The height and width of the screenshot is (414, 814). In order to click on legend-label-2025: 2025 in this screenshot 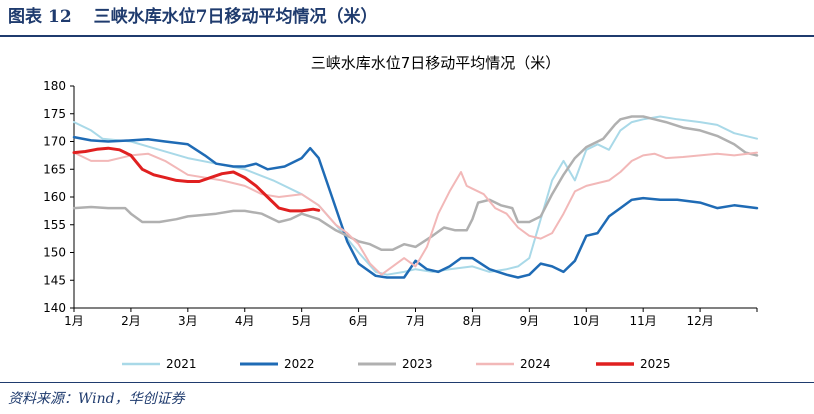, I will do `click(655, 364)`.